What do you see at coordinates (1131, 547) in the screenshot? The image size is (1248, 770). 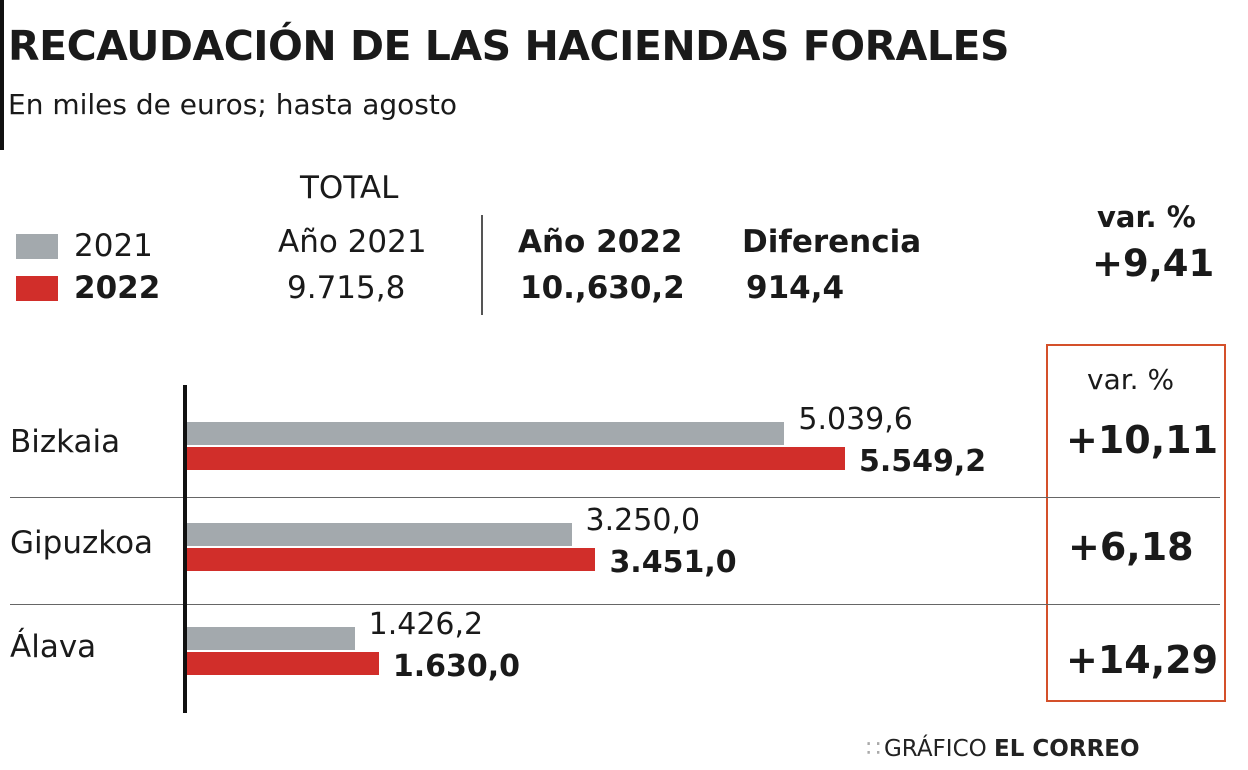 I see `var-pct-value: +6,18` at bounding box center [1131, 547].